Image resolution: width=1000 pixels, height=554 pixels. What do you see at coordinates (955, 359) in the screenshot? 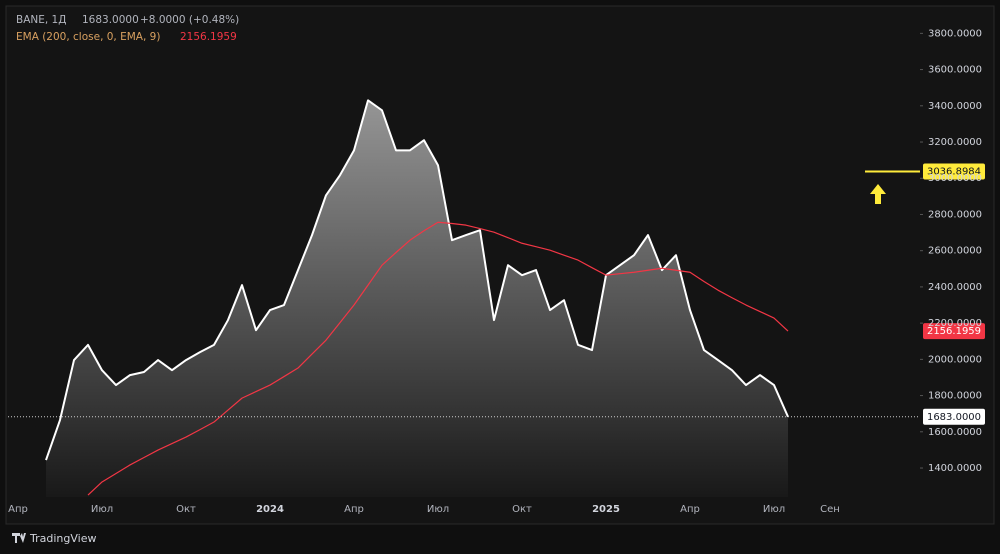
I see `y-tick-label: 2000.0000` at bounding box center [955, 359].